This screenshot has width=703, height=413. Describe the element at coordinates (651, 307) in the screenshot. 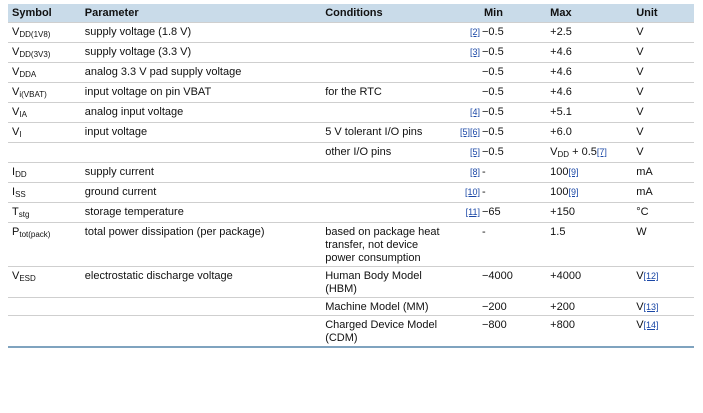

I see `unit-footnote-link: [13]` at that location.